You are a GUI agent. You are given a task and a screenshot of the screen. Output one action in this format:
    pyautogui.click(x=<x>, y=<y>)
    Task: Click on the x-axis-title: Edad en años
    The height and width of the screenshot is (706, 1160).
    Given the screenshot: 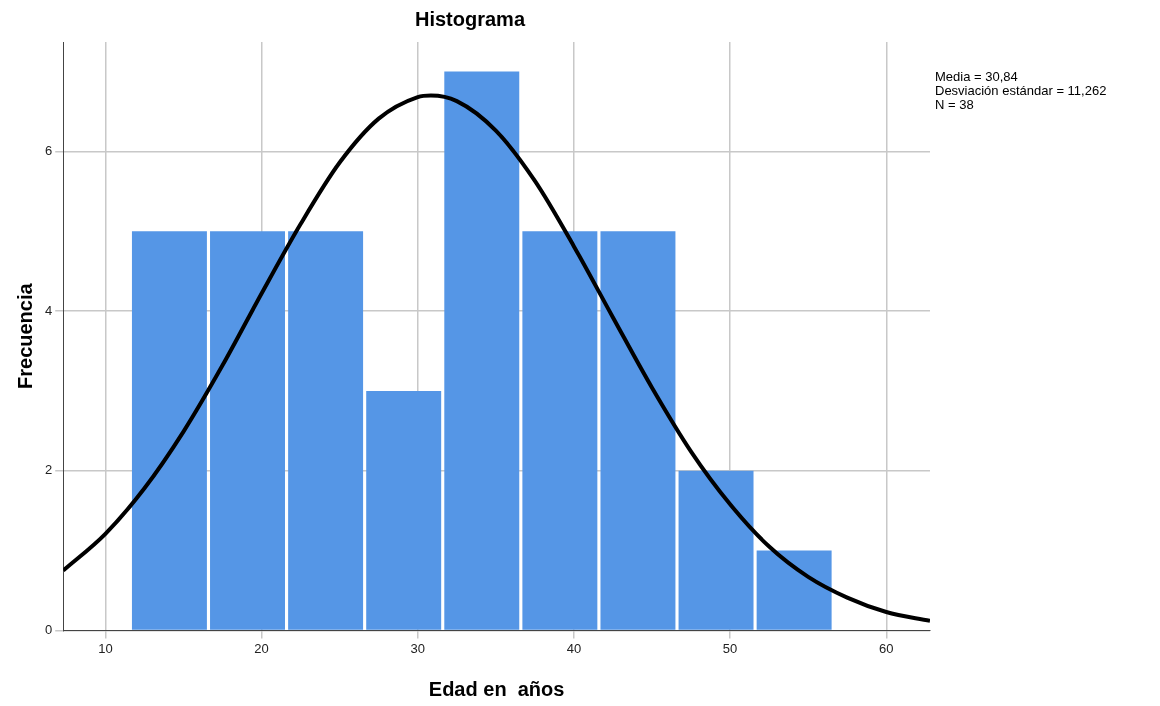 What is the action you would take?
    pyautogui.click(x=496, y=688)
    